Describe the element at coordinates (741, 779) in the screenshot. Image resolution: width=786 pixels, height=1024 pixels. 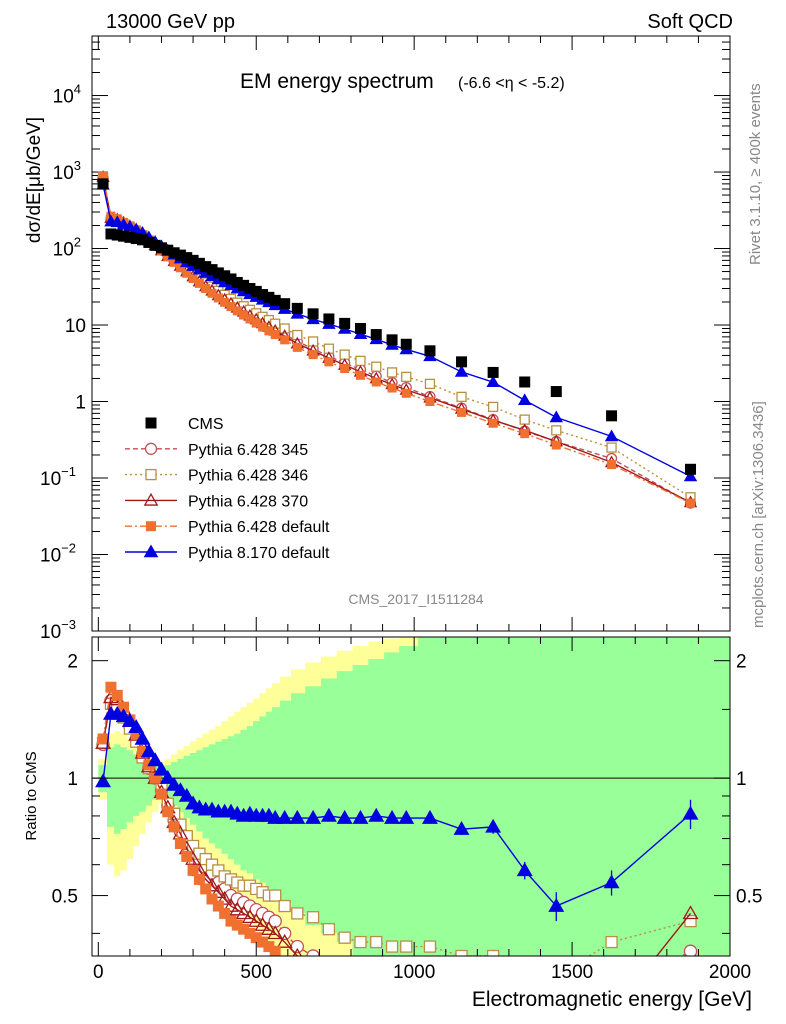
I see `ratio-tick-label-right: 1` at that location.